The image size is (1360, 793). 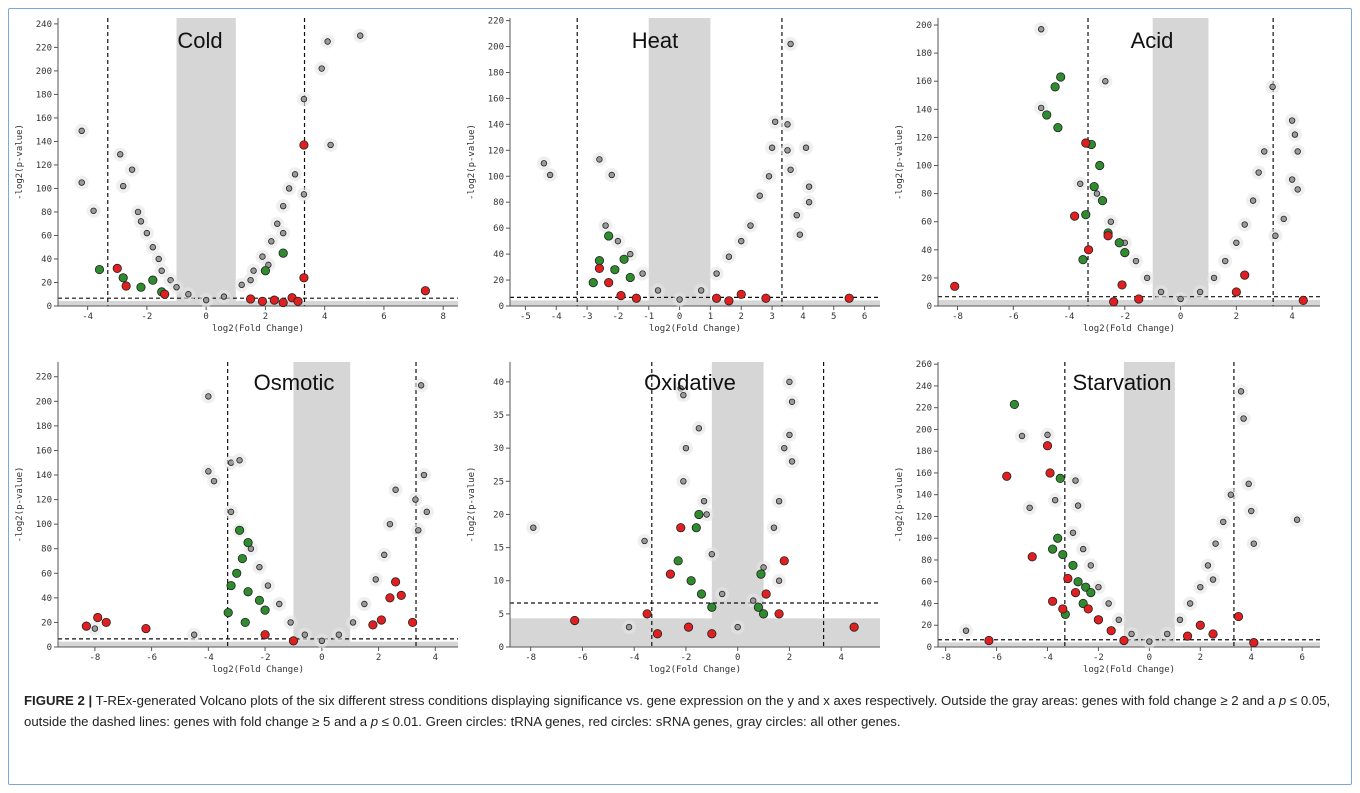 What do you see at coordinates (44, 25) in the screenshot?
I see `y-tick-label: 240` at bounding box center [44, 25].